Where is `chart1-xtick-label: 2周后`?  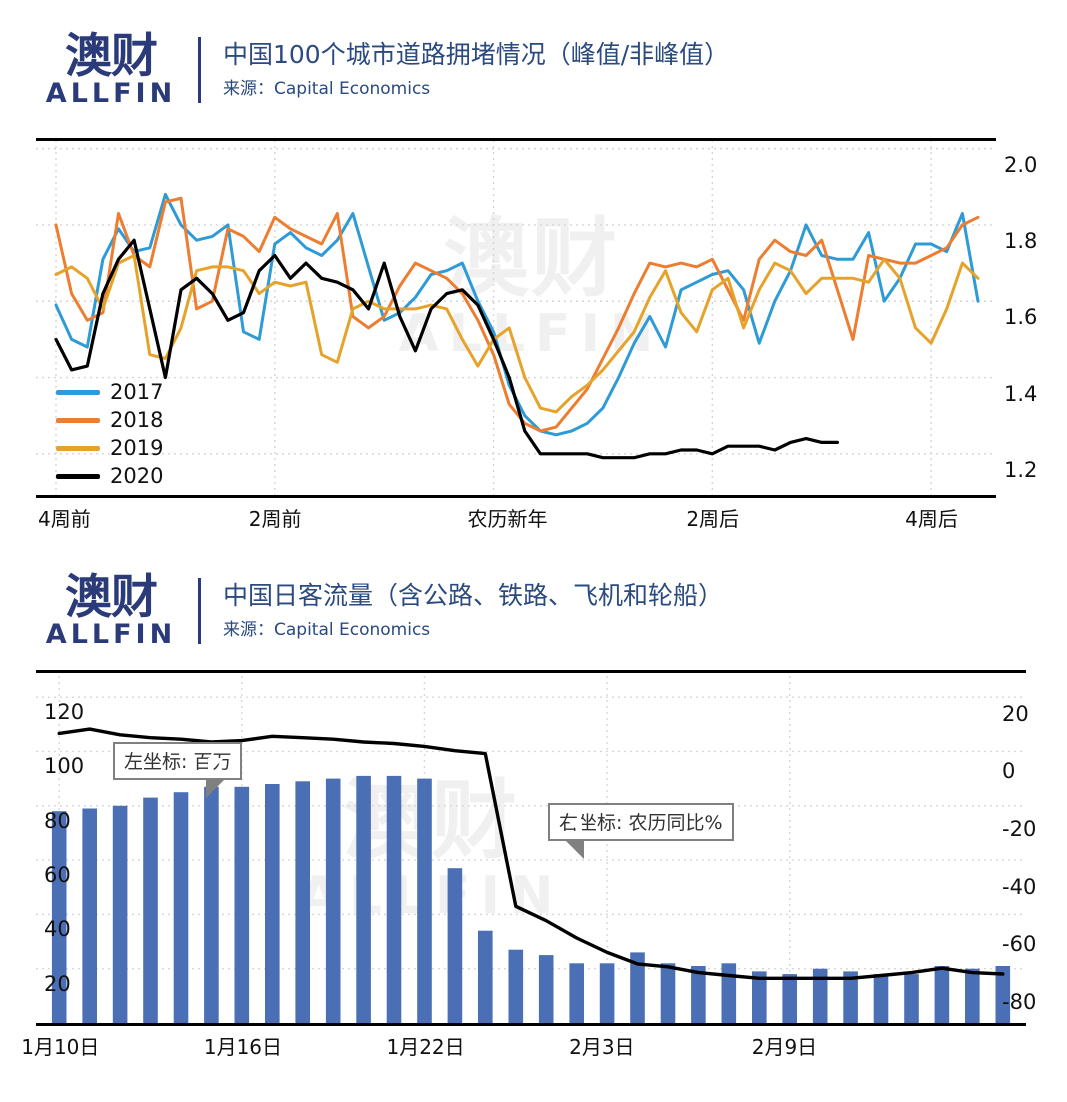 chart1-xtick-label: 2周后 is located at coordinates (713, 519).